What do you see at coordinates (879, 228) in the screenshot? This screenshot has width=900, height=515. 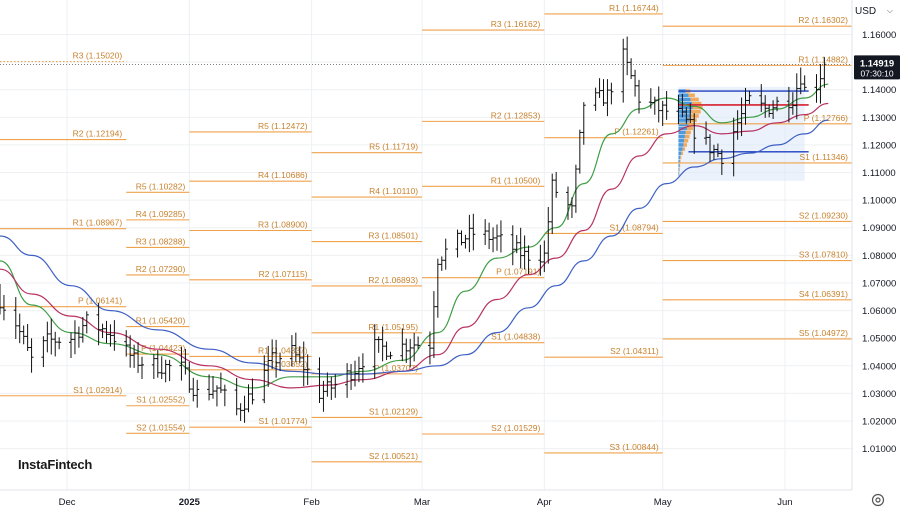 I see `price-tick-label: 1.09000` at bounding box center [879, 228].